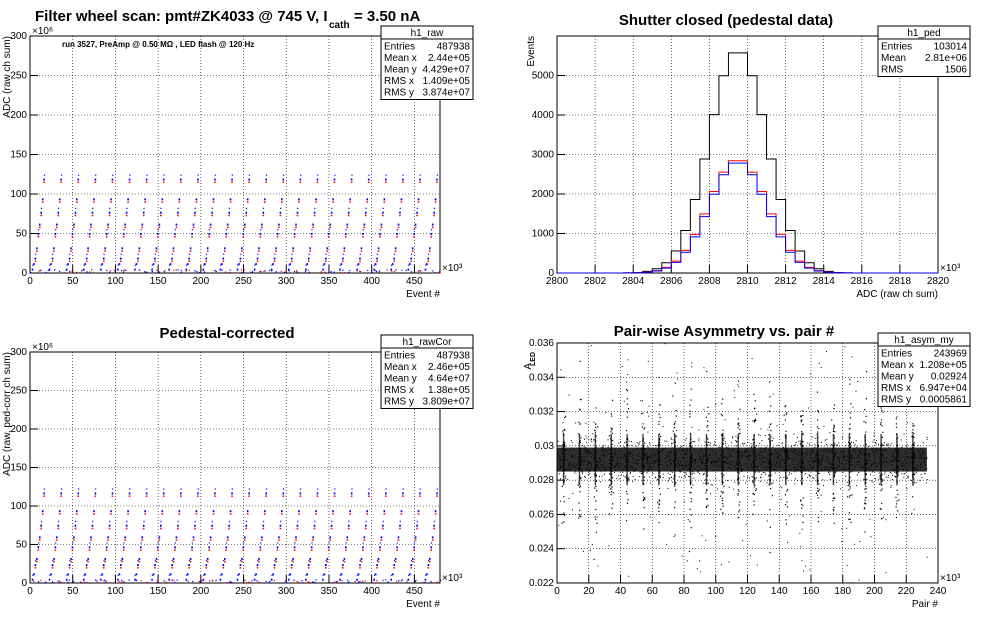 The image size is (996, 622). I want to click on x-tick-label: 300, so click(286, 591).